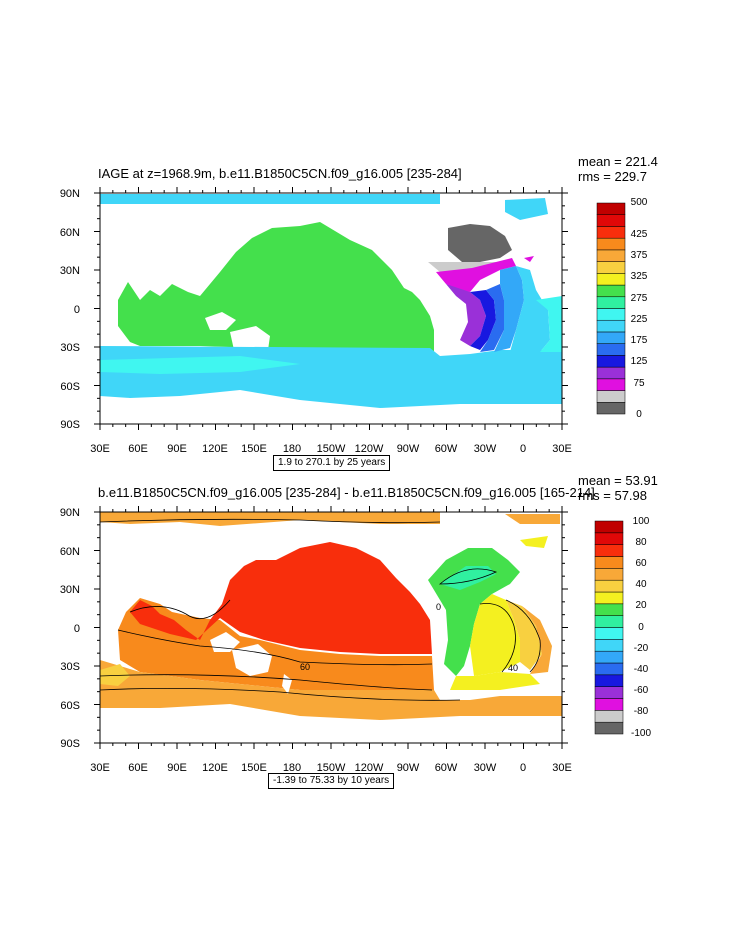 This screenshot has width=733, height=945. I want to click on panel2-xtick: 150E, so click(254, 768).